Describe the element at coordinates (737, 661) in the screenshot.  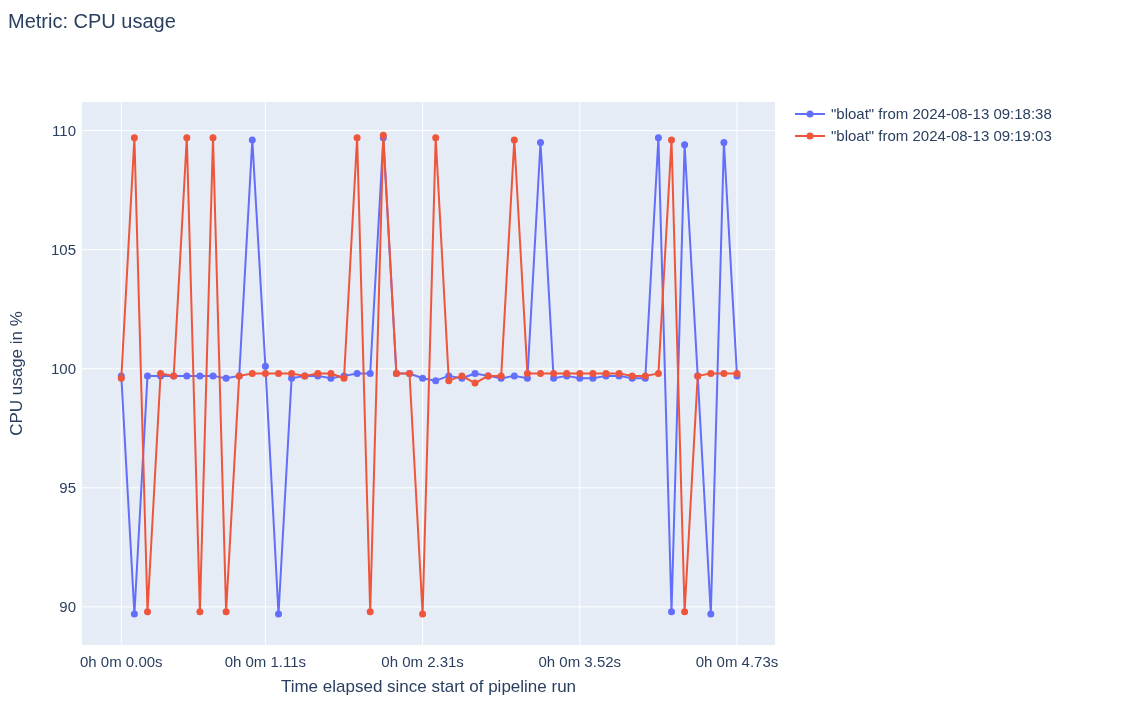
I see `x-tick-label: 0h 0m 4.73s` at that location.